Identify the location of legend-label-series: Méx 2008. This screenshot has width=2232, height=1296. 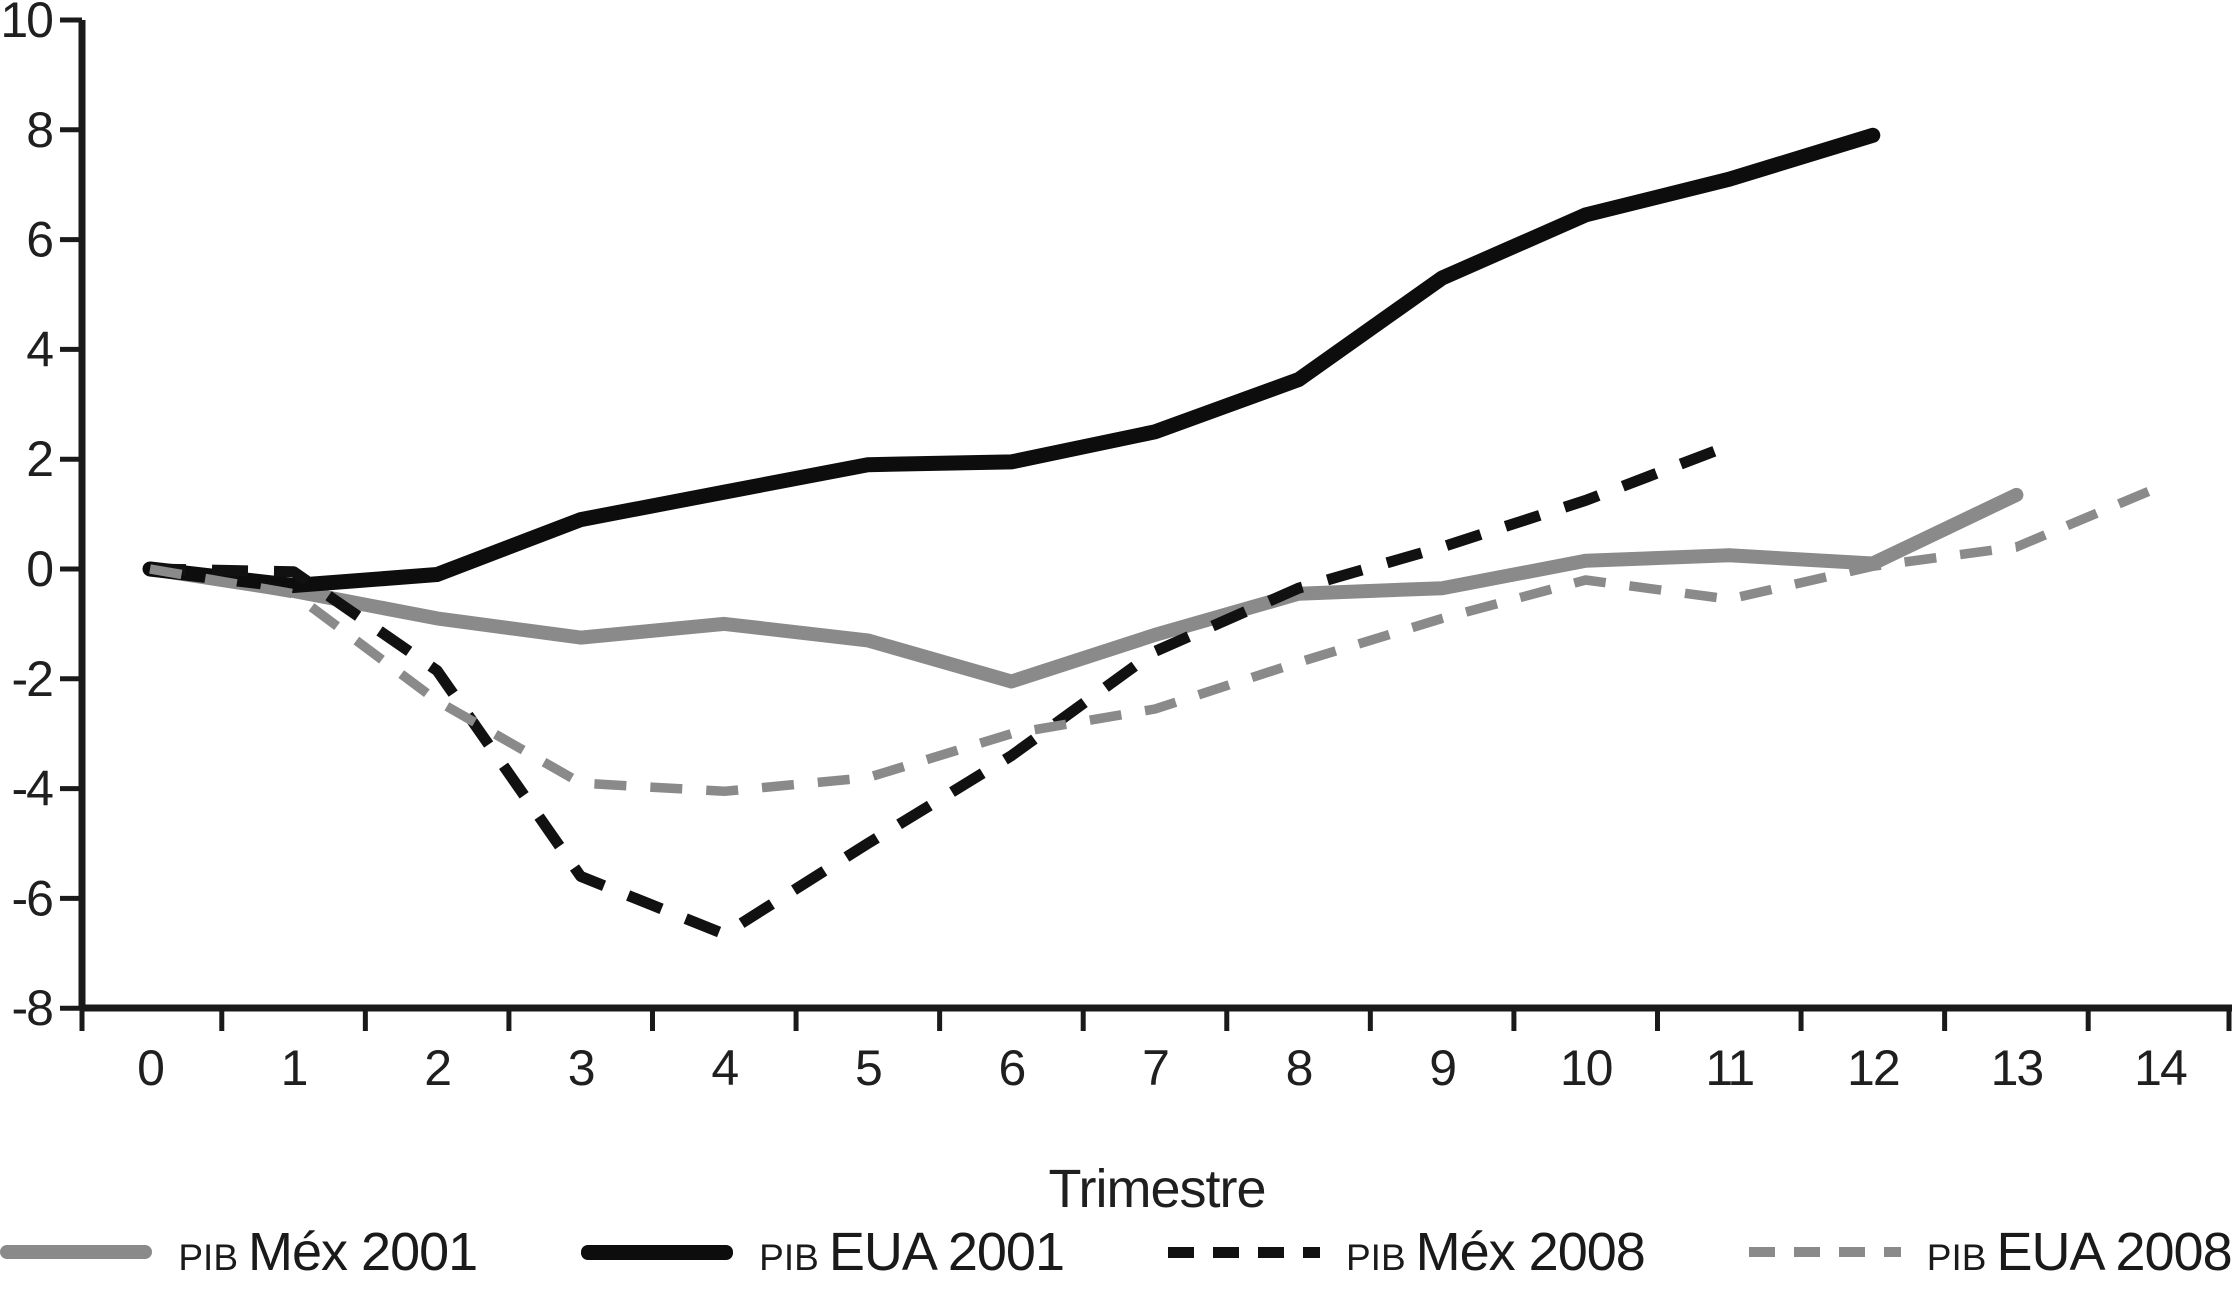
(1530, 1252).